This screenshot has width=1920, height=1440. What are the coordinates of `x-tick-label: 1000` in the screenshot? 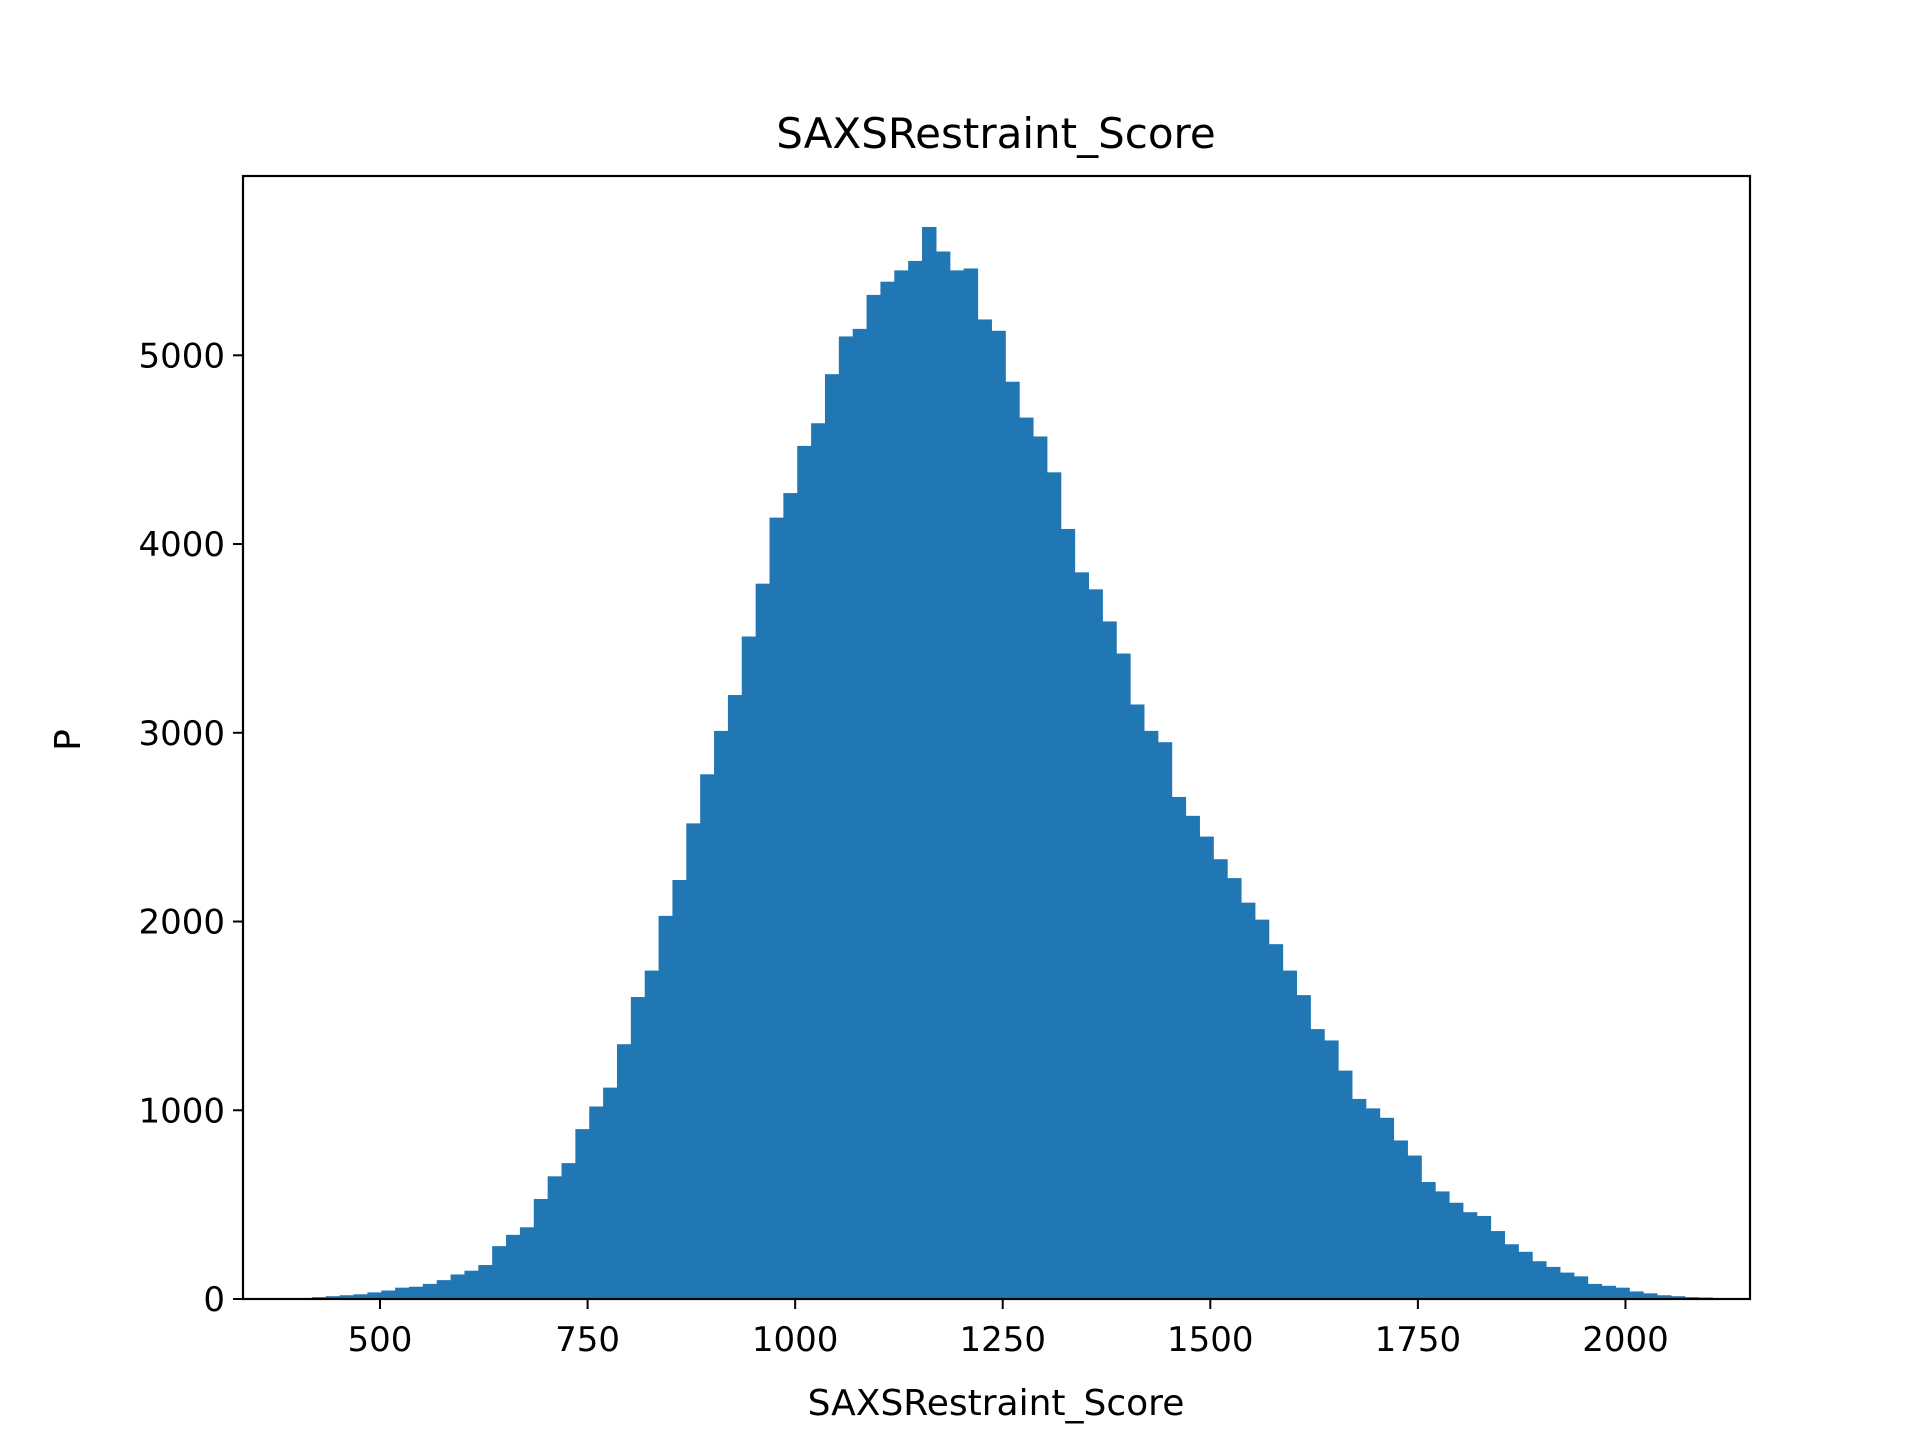 It's located at (795, 1340).